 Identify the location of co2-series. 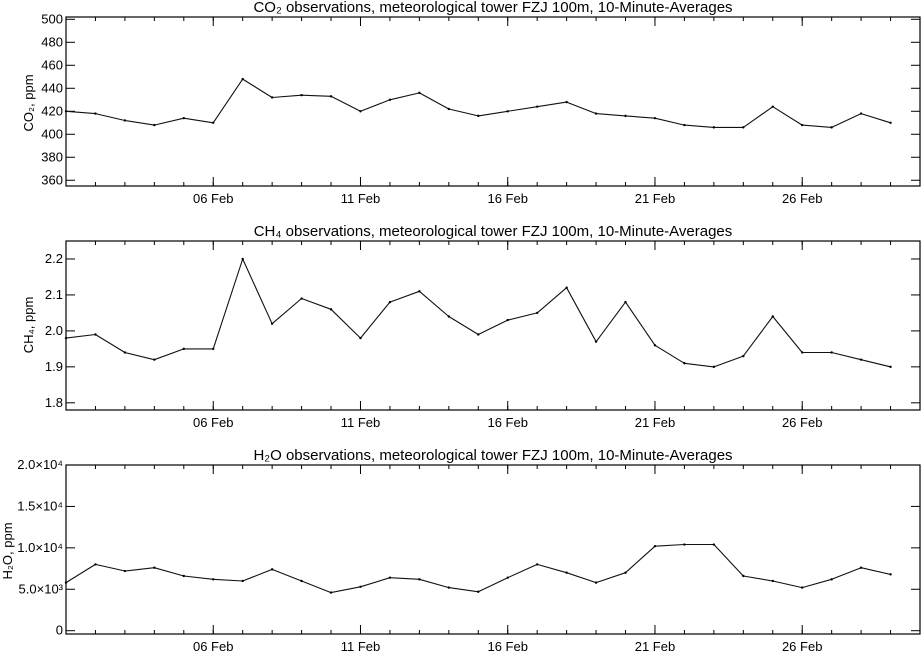
(478, 103).